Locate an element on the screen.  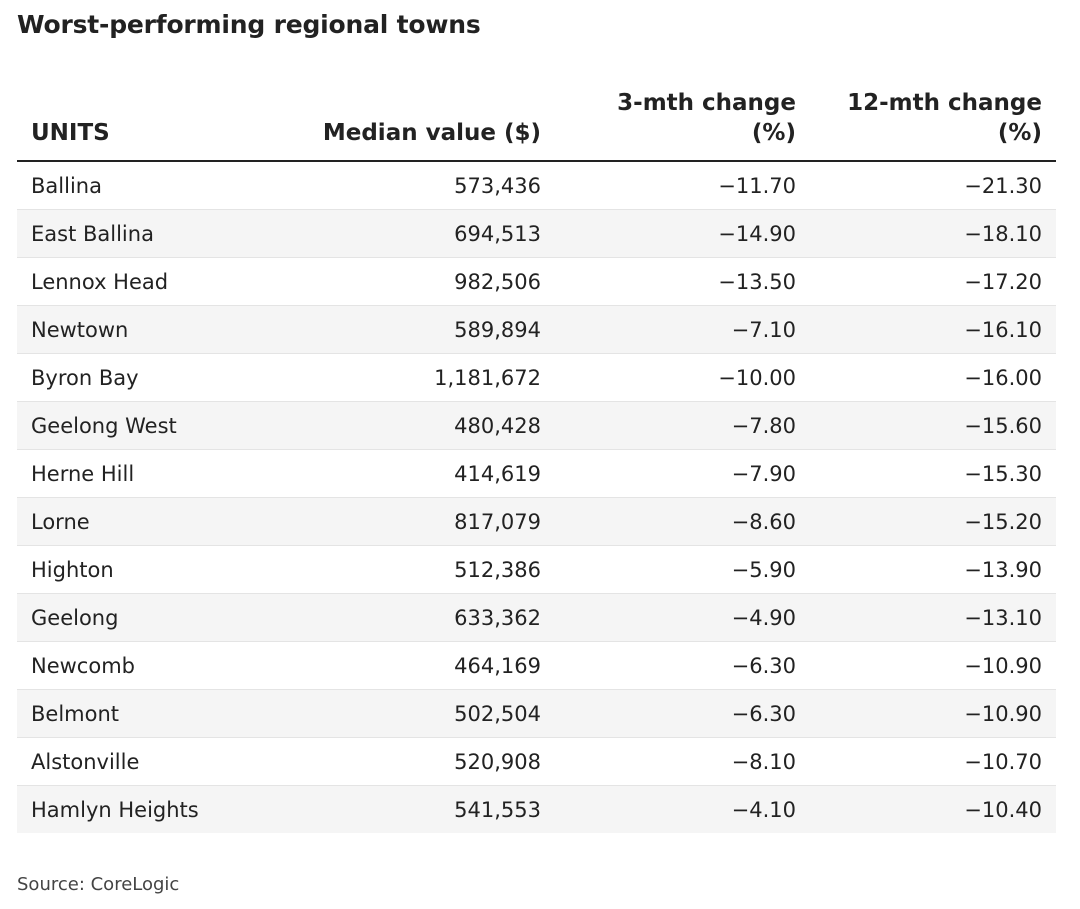
median-value-cell: 414,619 is located at coordinates (420, 473).